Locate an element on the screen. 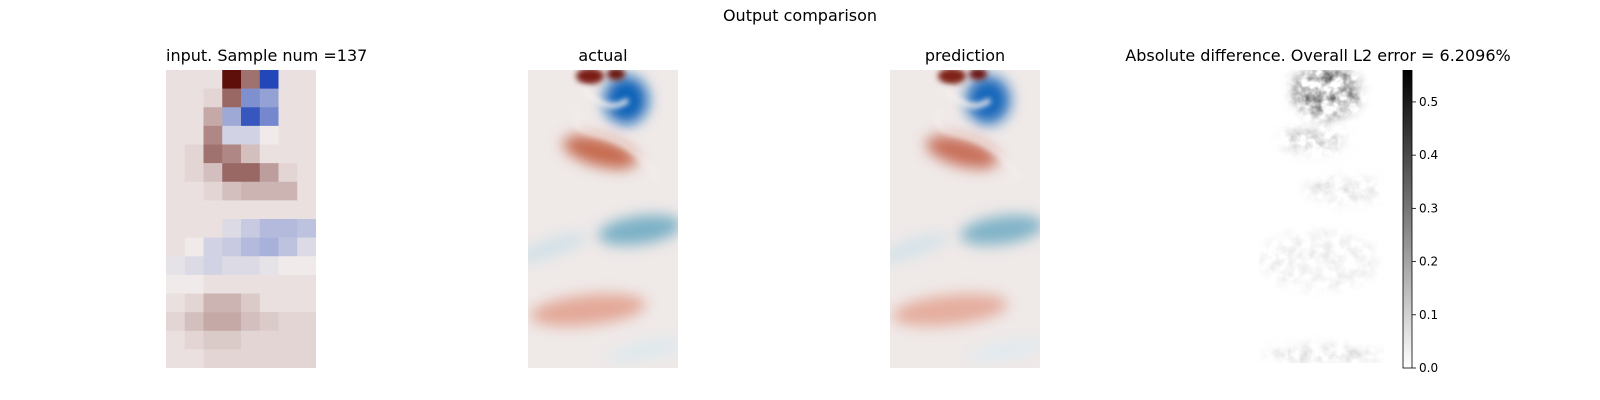 The image size is (1600, 400). colorbar-tick-label: 0.3 is located at coordinates (1428, 208).